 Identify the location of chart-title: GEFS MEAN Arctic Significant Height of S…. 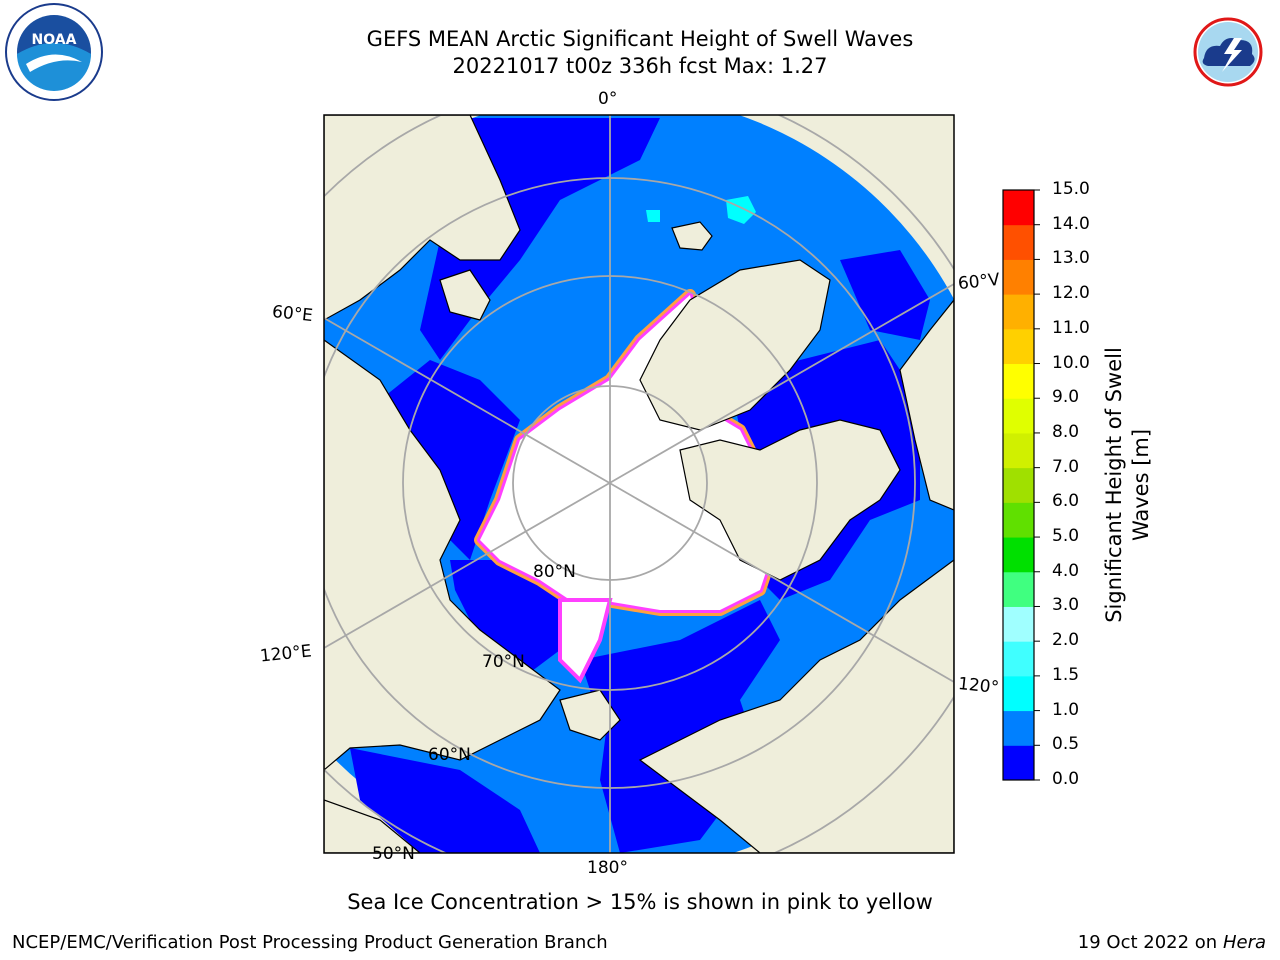
(640, 53).